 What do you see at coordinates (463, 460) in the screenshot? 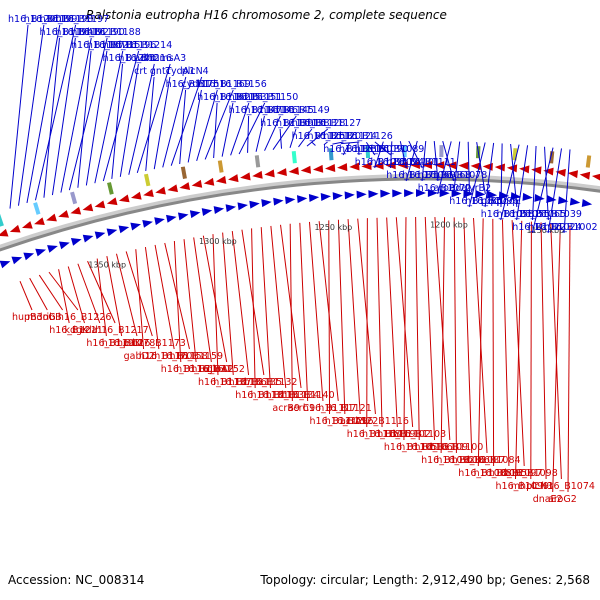
I see `reverse-gene-label-h16-b1086: h16_B1086` at bounding box center [463, 460].